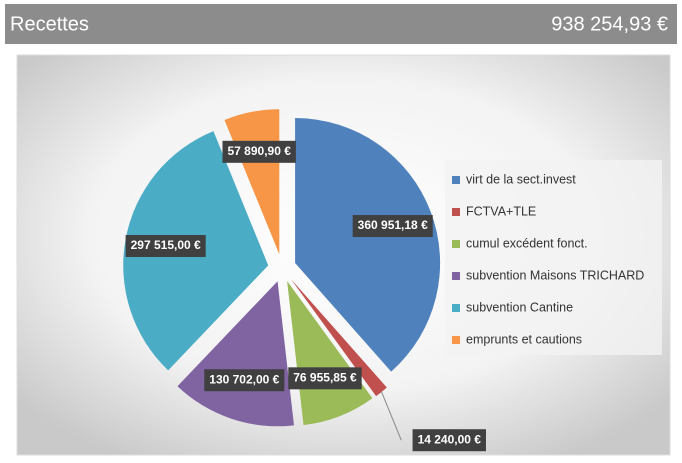  I want to click on legend-box, so click(553, 257).